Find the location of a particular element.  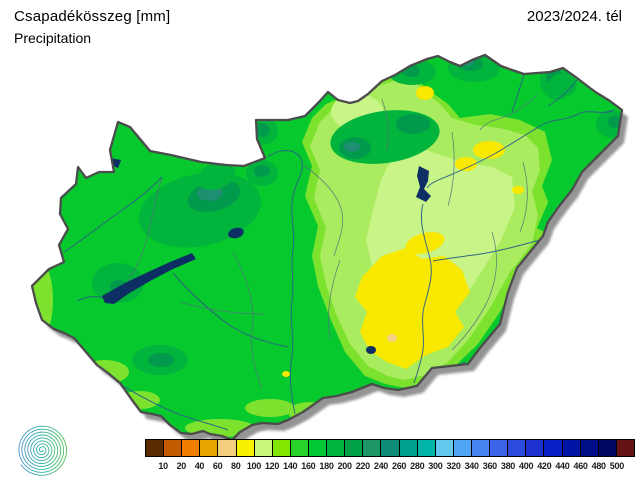

spiral-logo-icon is located at coordinates (42, 450).